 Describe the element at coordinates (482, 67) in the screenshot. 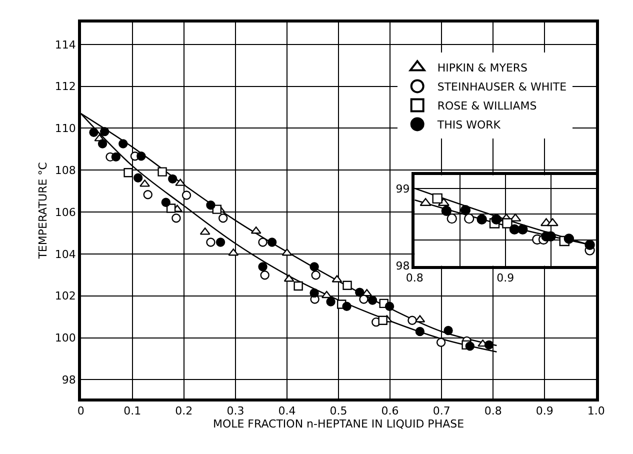

I see `legend-label: HIPKIN & MYERS` at that location.